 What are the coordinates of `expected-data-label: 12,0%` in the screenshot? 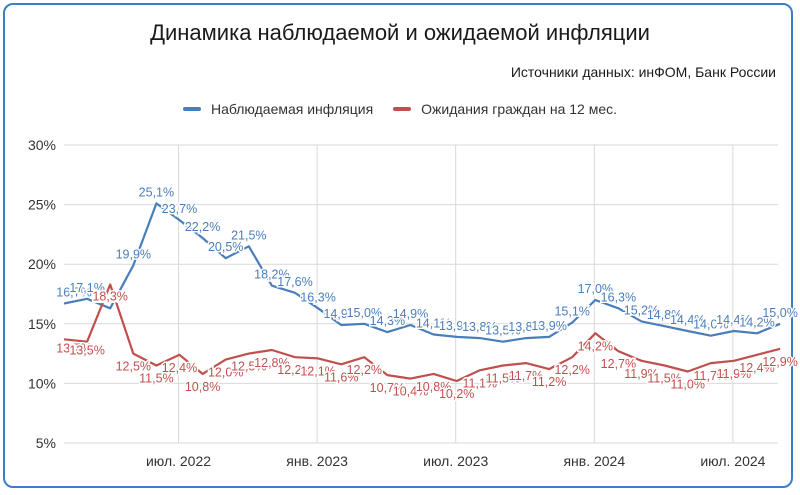 It's located at (225, 373).